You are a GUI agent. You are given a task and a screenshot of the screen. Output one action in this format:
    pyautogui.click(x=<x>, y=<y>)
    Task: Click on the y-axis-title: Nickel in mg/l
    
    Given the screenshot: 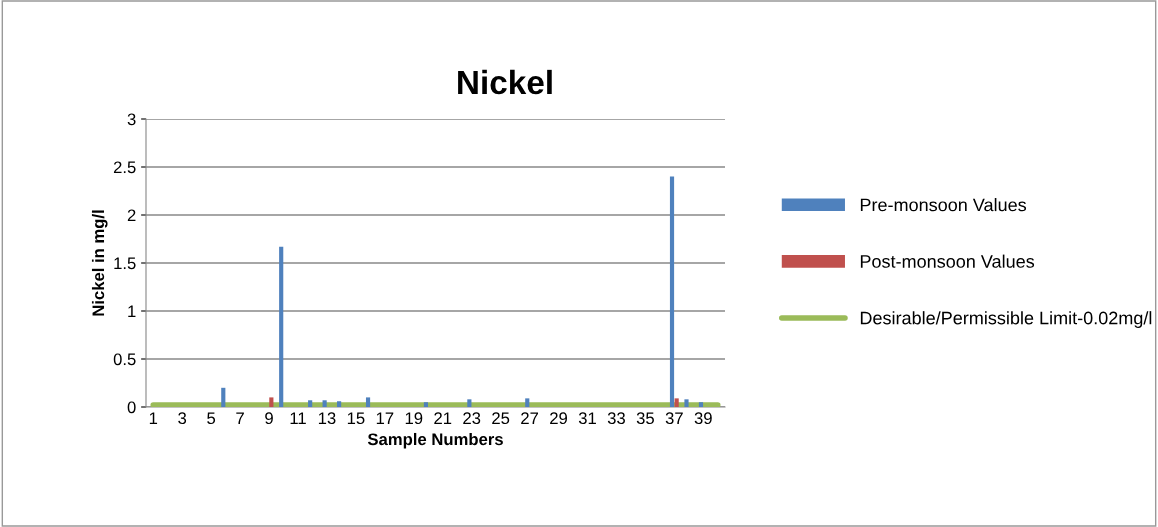 What is the action you would take?
    pyautogui.click(x=99, y=263)
    